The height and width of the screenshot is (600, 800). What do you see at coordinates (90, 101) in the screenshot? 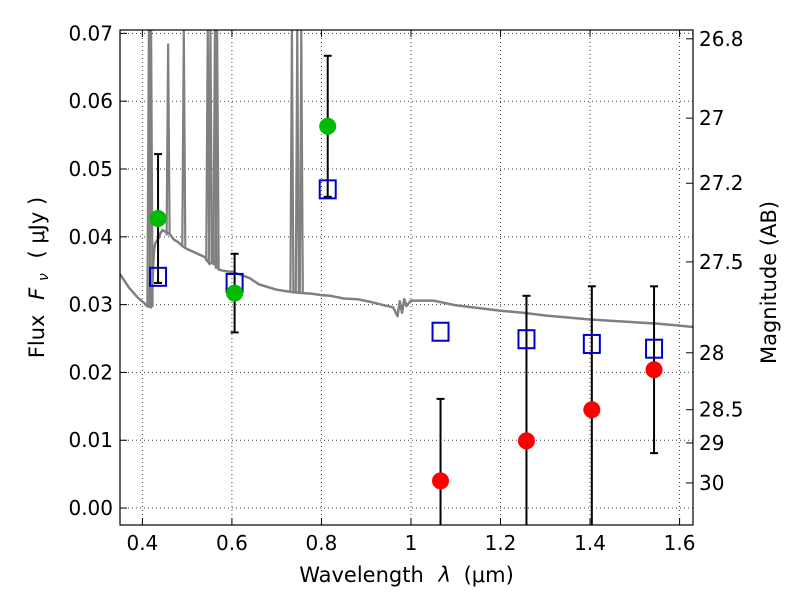
I see `y-tick-label: 0.06` at bounding box center [90, 101].